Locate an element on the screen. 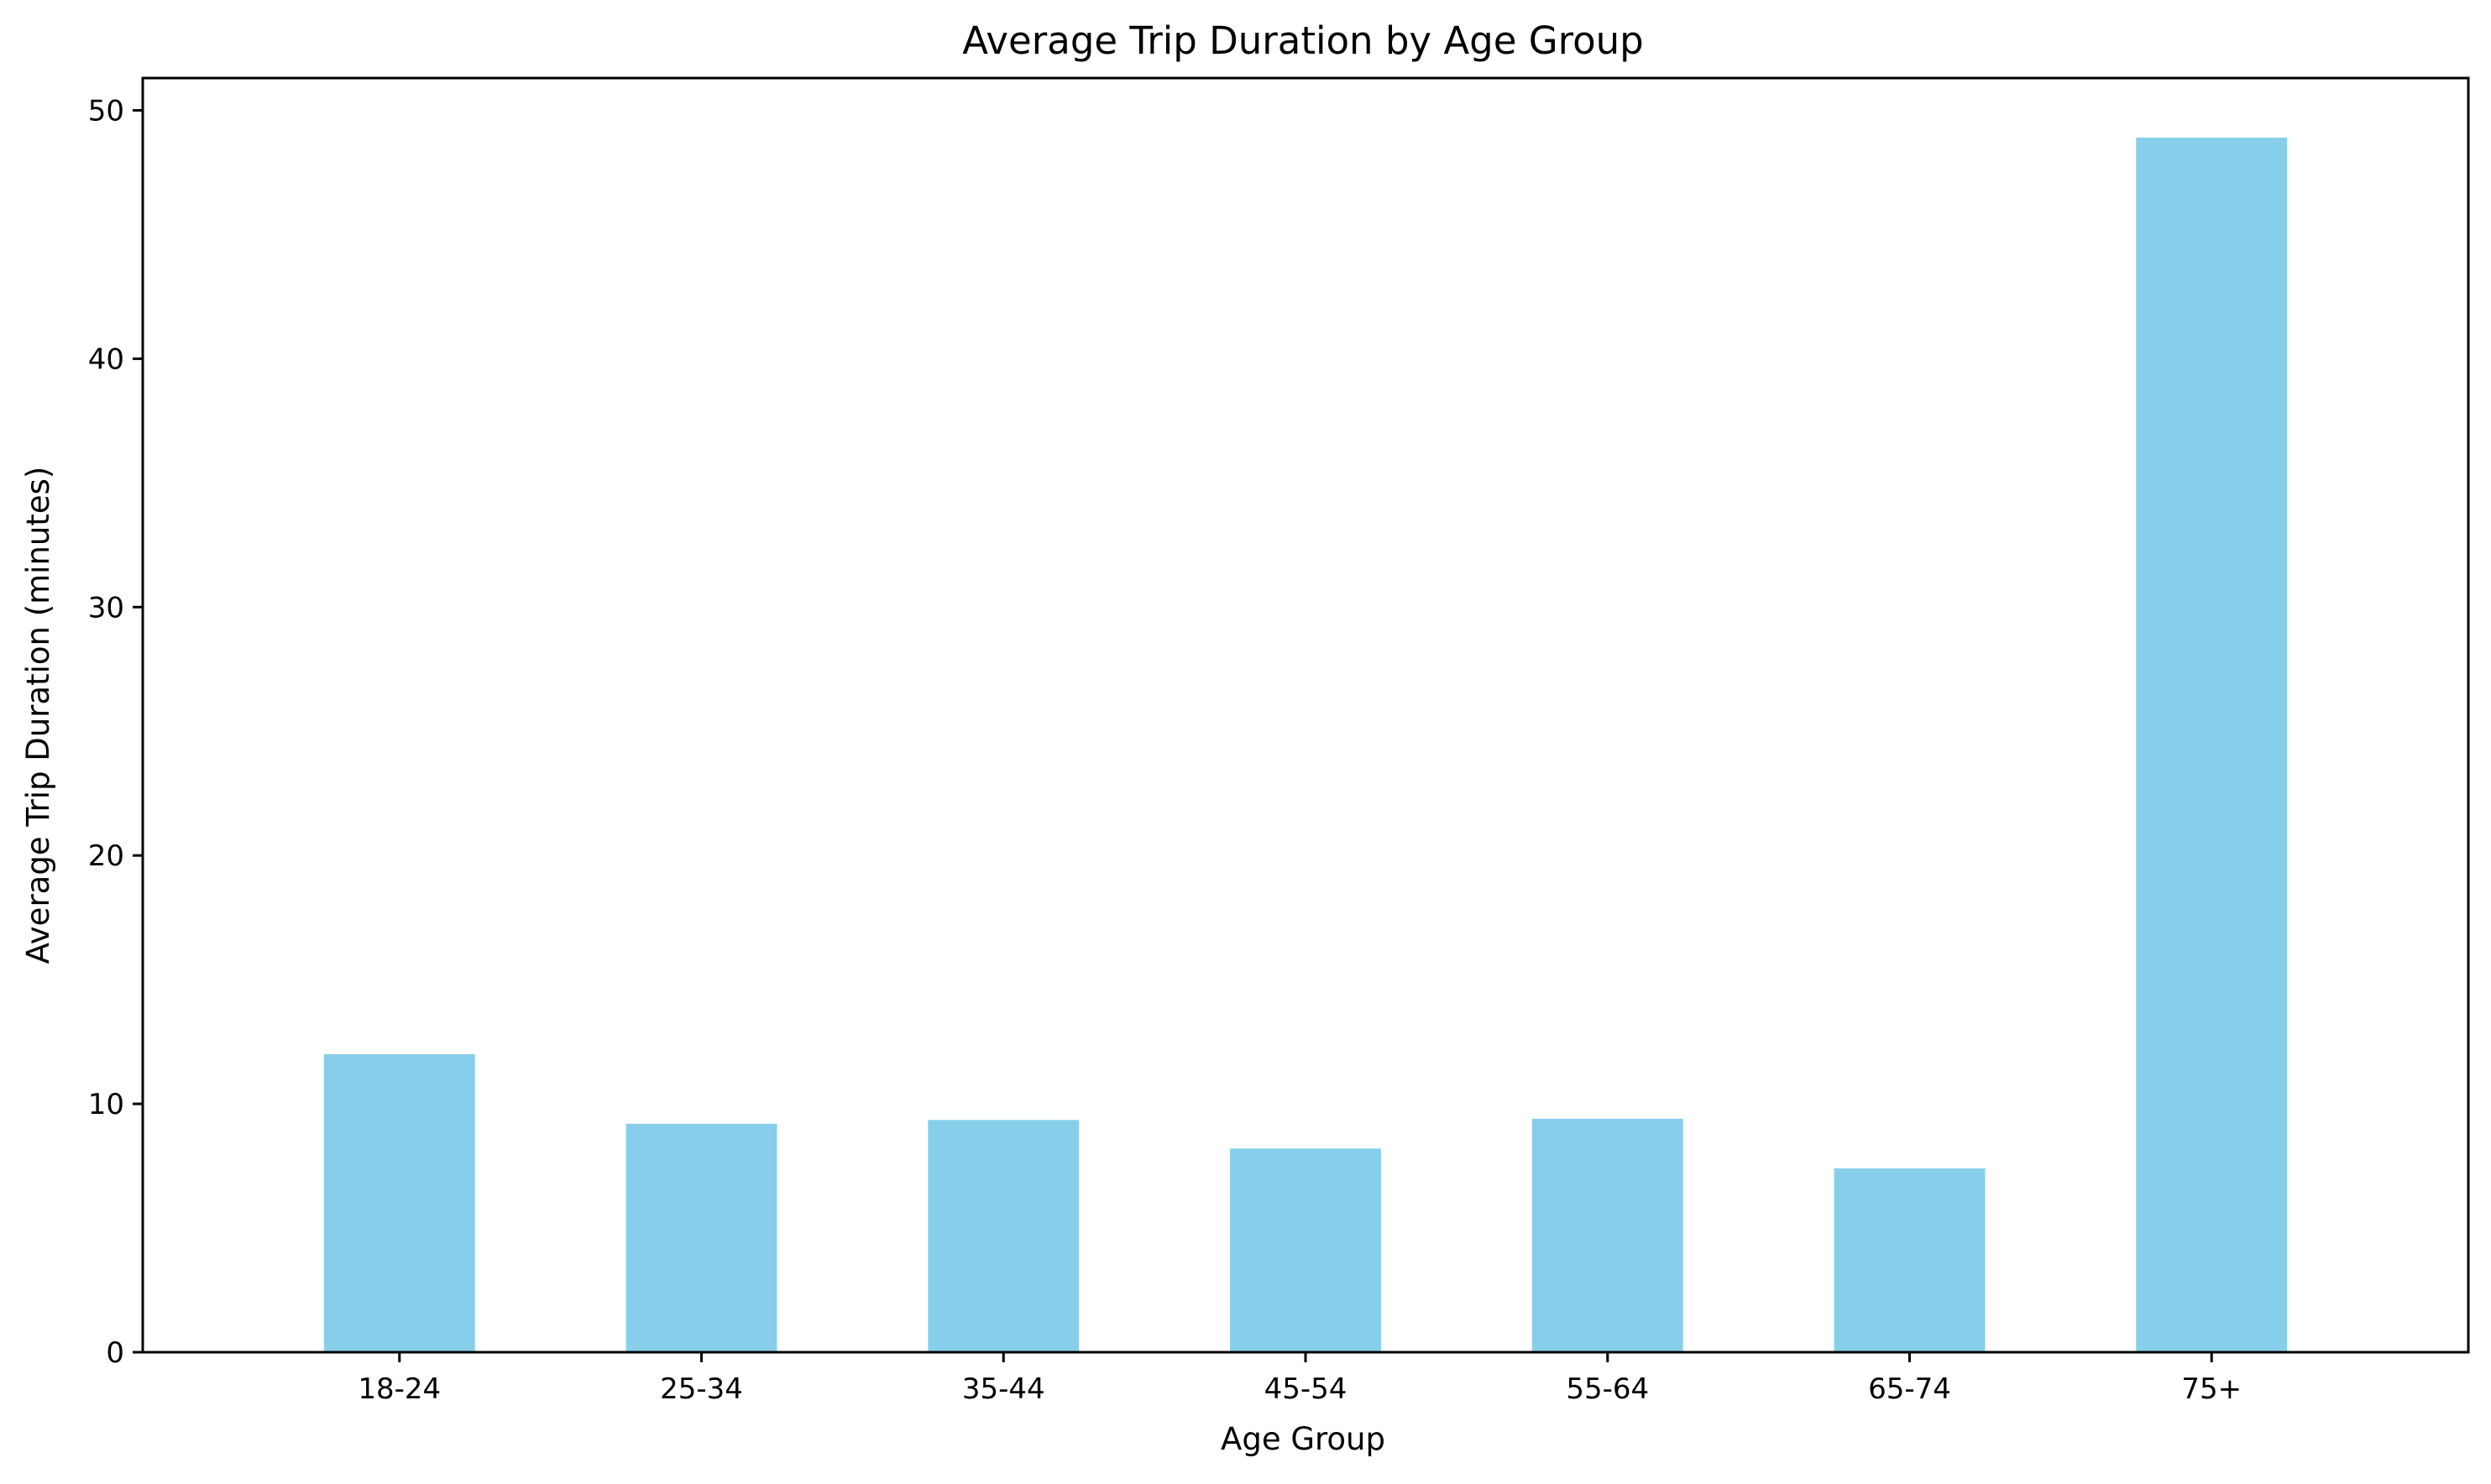 Image resolution: width=2491 pixels, height=1484 pixels. x-tick-label: 45-54 is located at coordinates (1306, 1389).